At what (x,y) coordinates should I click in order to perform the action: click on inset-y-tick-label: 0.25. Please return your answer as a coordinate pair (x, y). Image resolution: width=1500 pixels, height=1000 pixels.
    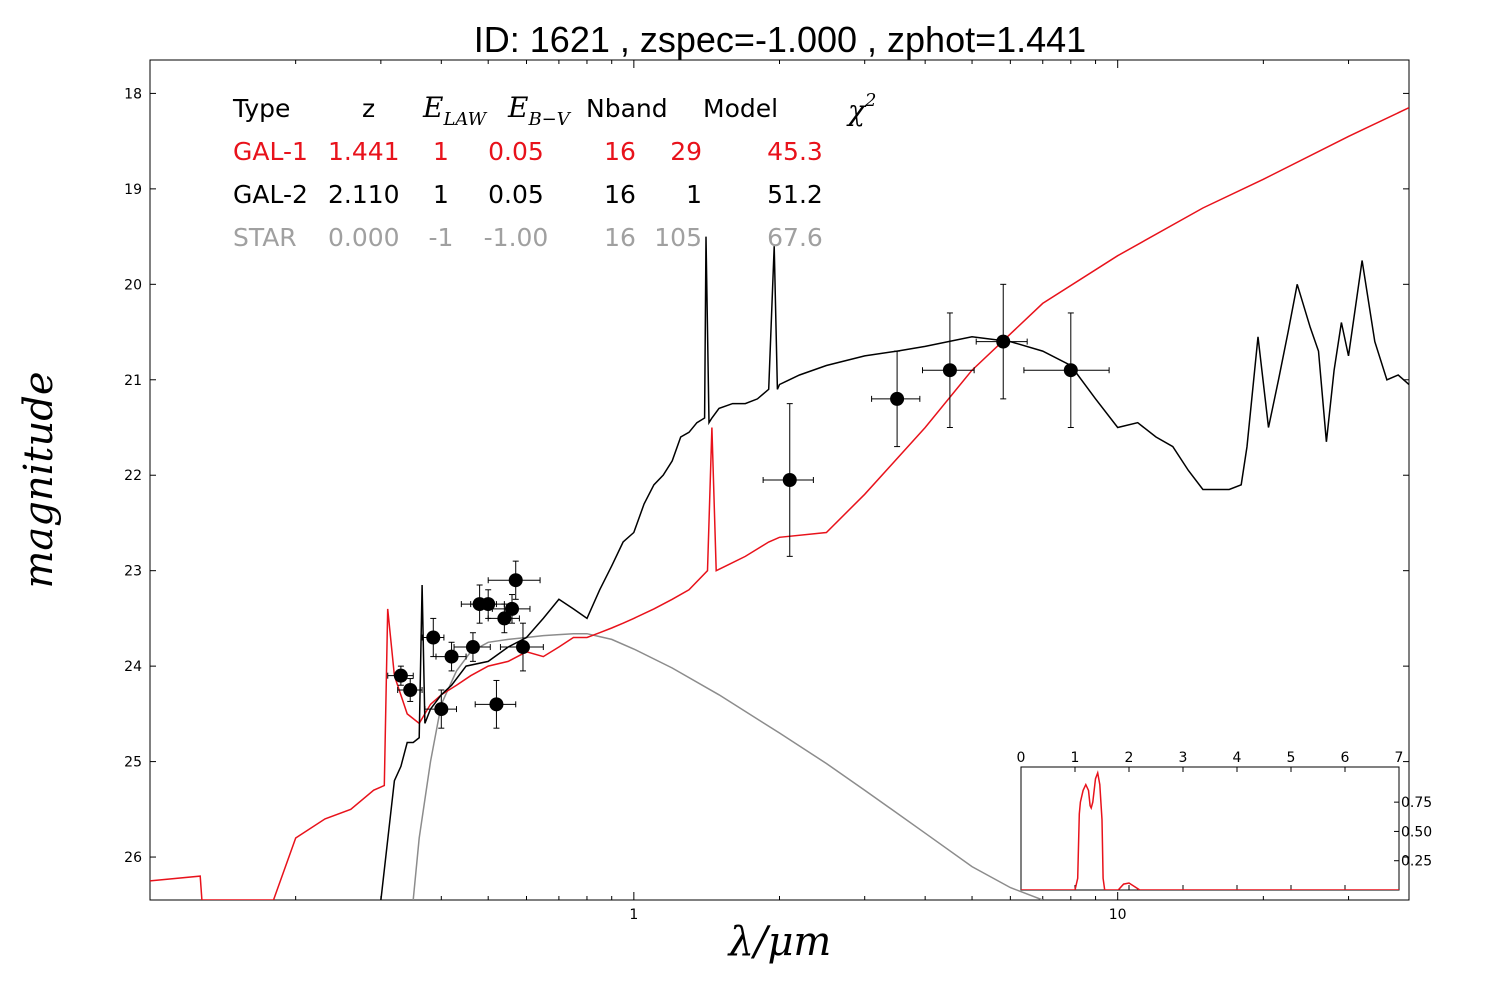
    Looking at the image, I should click on (1416, 862).